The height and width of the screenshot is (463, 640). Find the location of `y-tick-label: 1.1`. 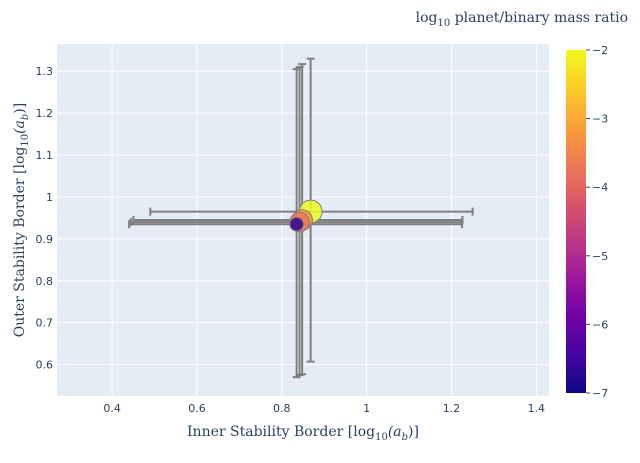

y-tick-label: 1.1 is located at coordinates (45, 155).